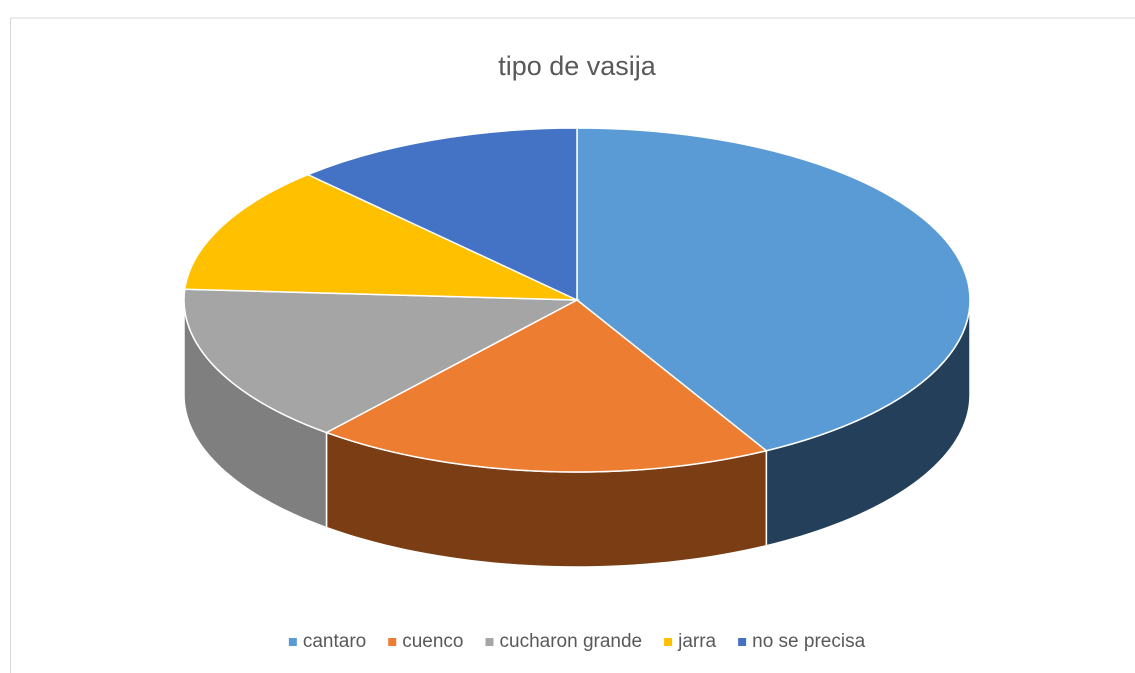 This screenshot has width=1135, height=673. Describe the element at coordinates (432, 641) in the screenshot. I see `legend-label: cuenco` at that location.